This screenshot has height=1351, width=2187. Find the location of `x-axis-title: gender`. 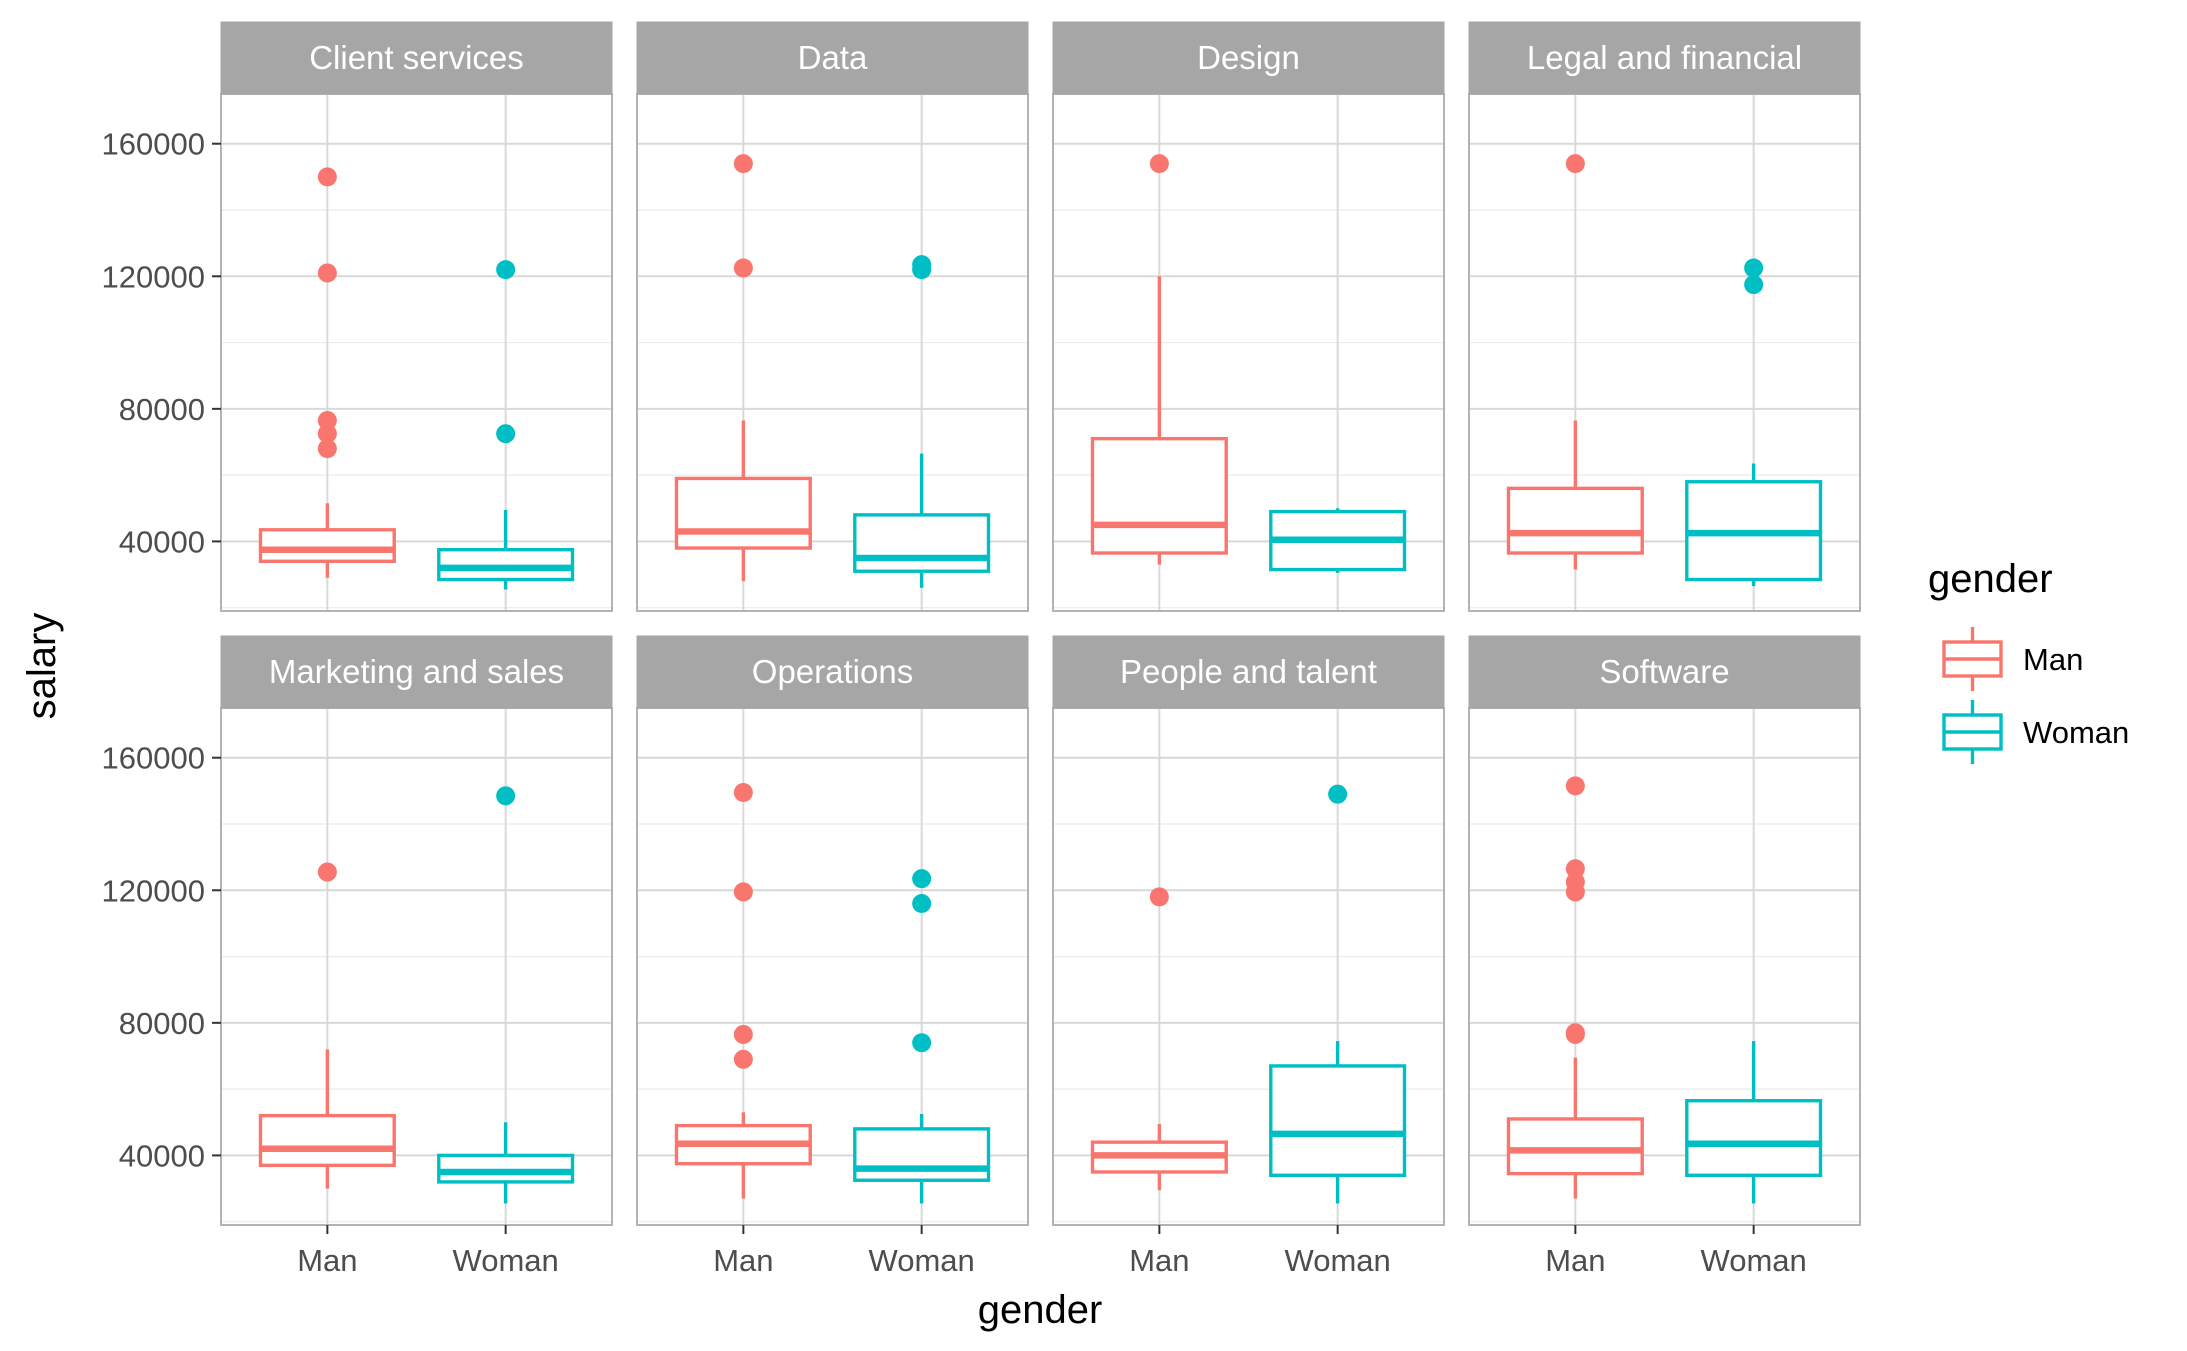

x-axis-title: gender is located at coordinates (1040, 1310).